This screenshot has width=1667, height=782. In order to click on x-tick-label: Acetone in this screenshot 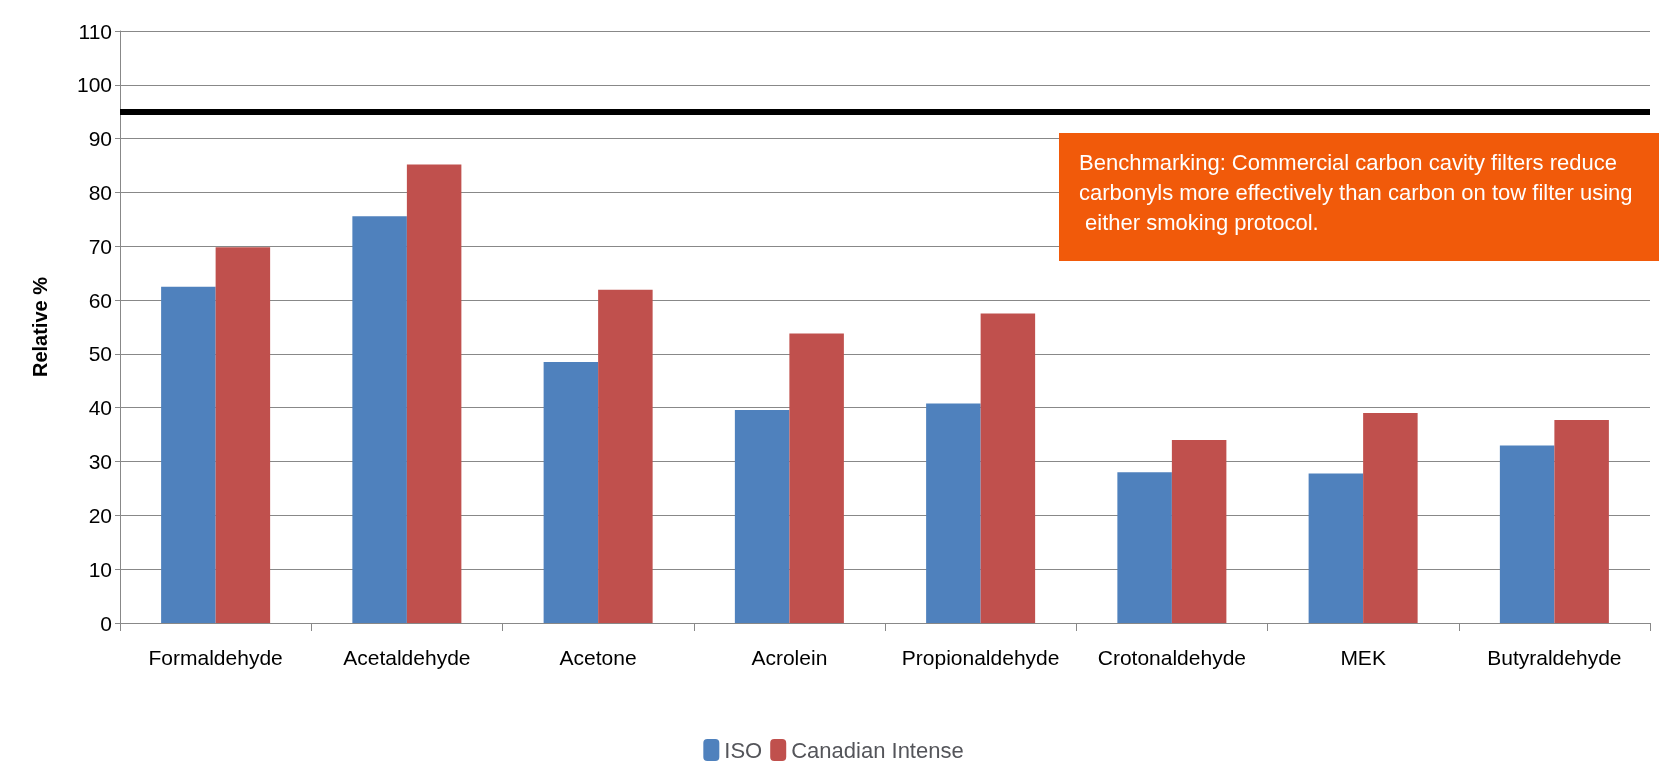, I will do `click(598, 657)`.